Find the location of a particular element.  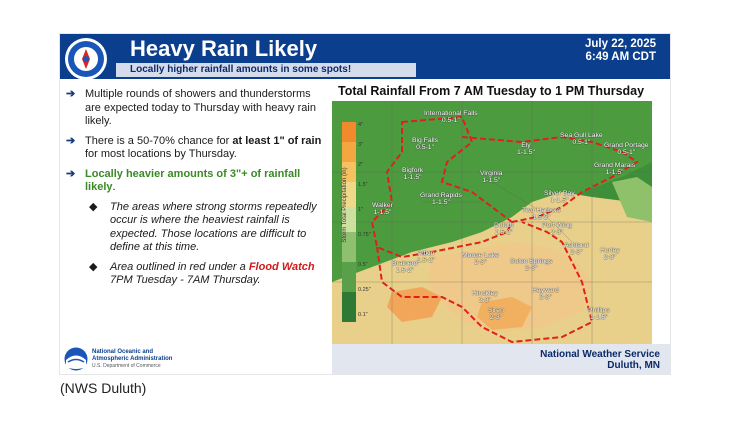

city-label: Ashland 2-3" is located at coordinates (576, 249).